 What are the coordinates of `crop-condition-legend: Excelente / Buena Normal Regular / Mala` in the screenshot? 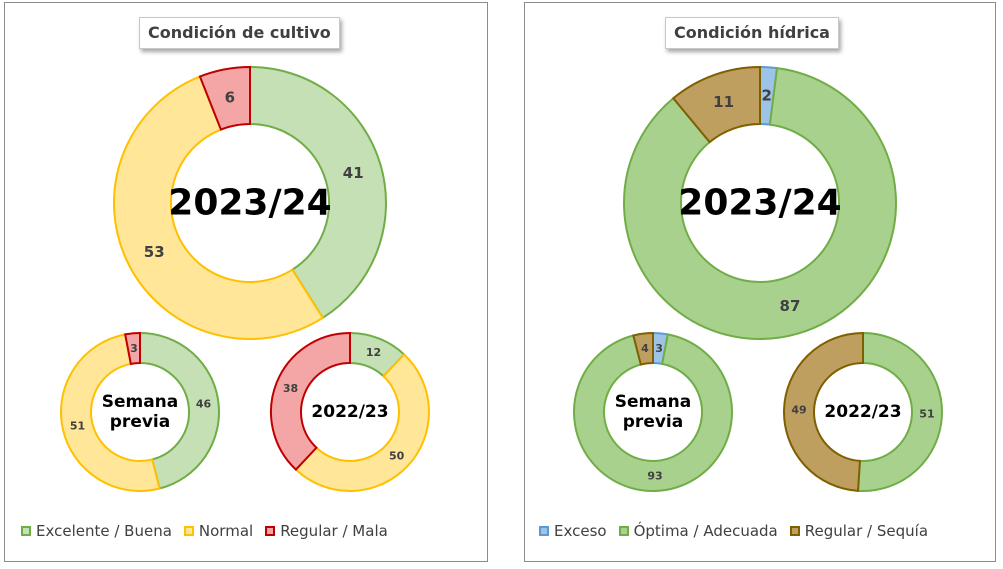 It's located at (210, 531).